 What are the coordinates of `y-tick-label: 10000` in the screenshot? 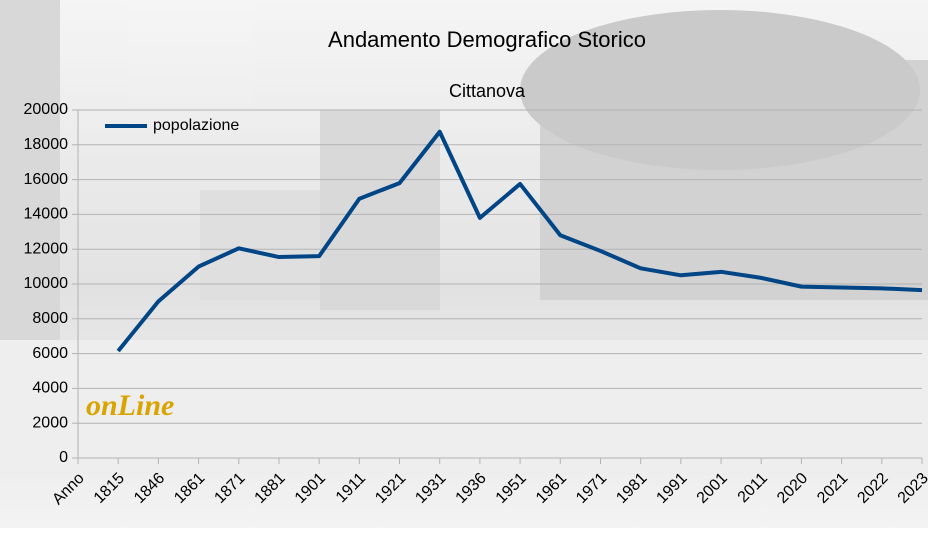 It's located at (46, 283).